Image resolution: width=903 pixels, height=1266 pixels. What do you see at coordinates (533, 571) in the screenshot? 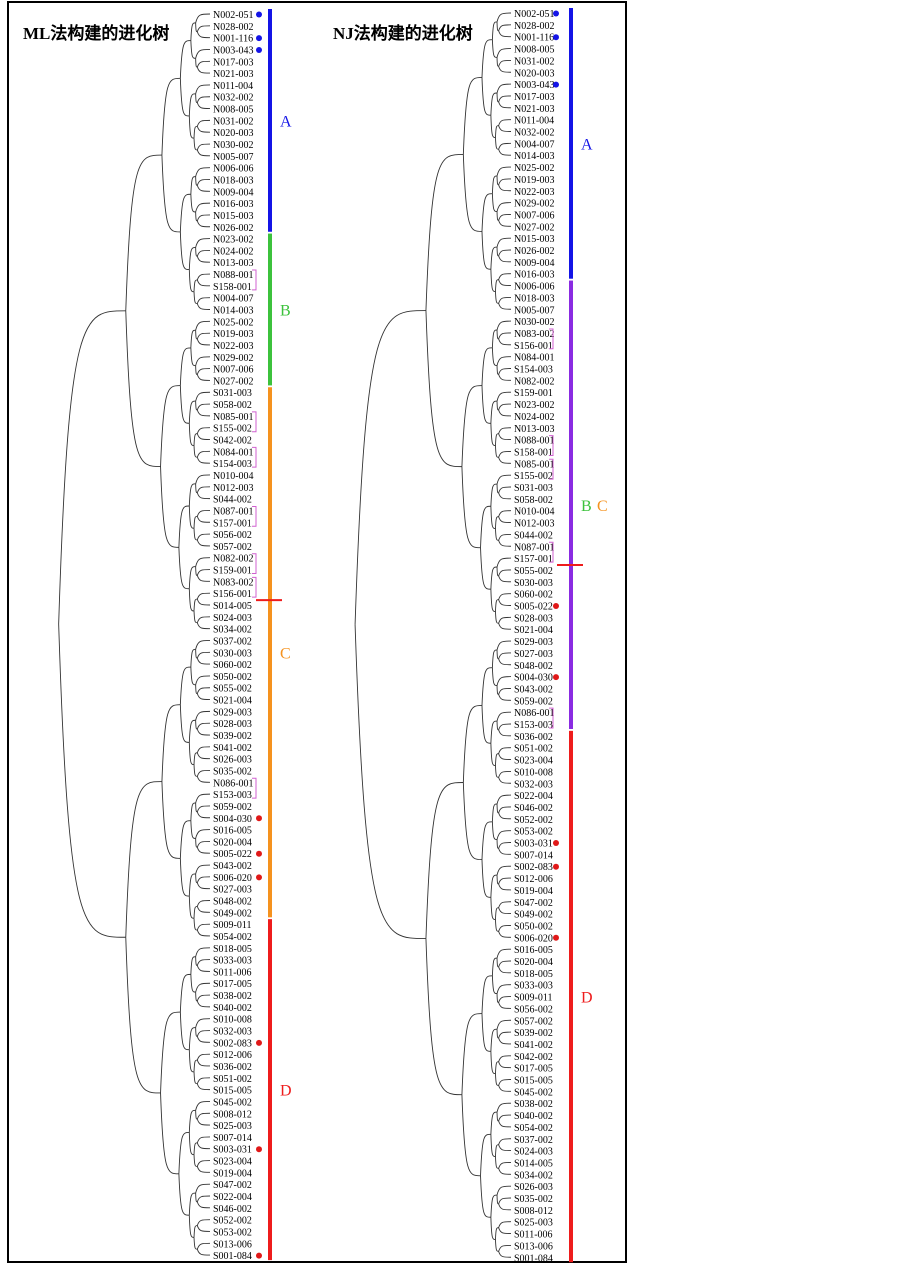
I see `nj-leaf-label: S055-002` at bounding box center [533, 571].